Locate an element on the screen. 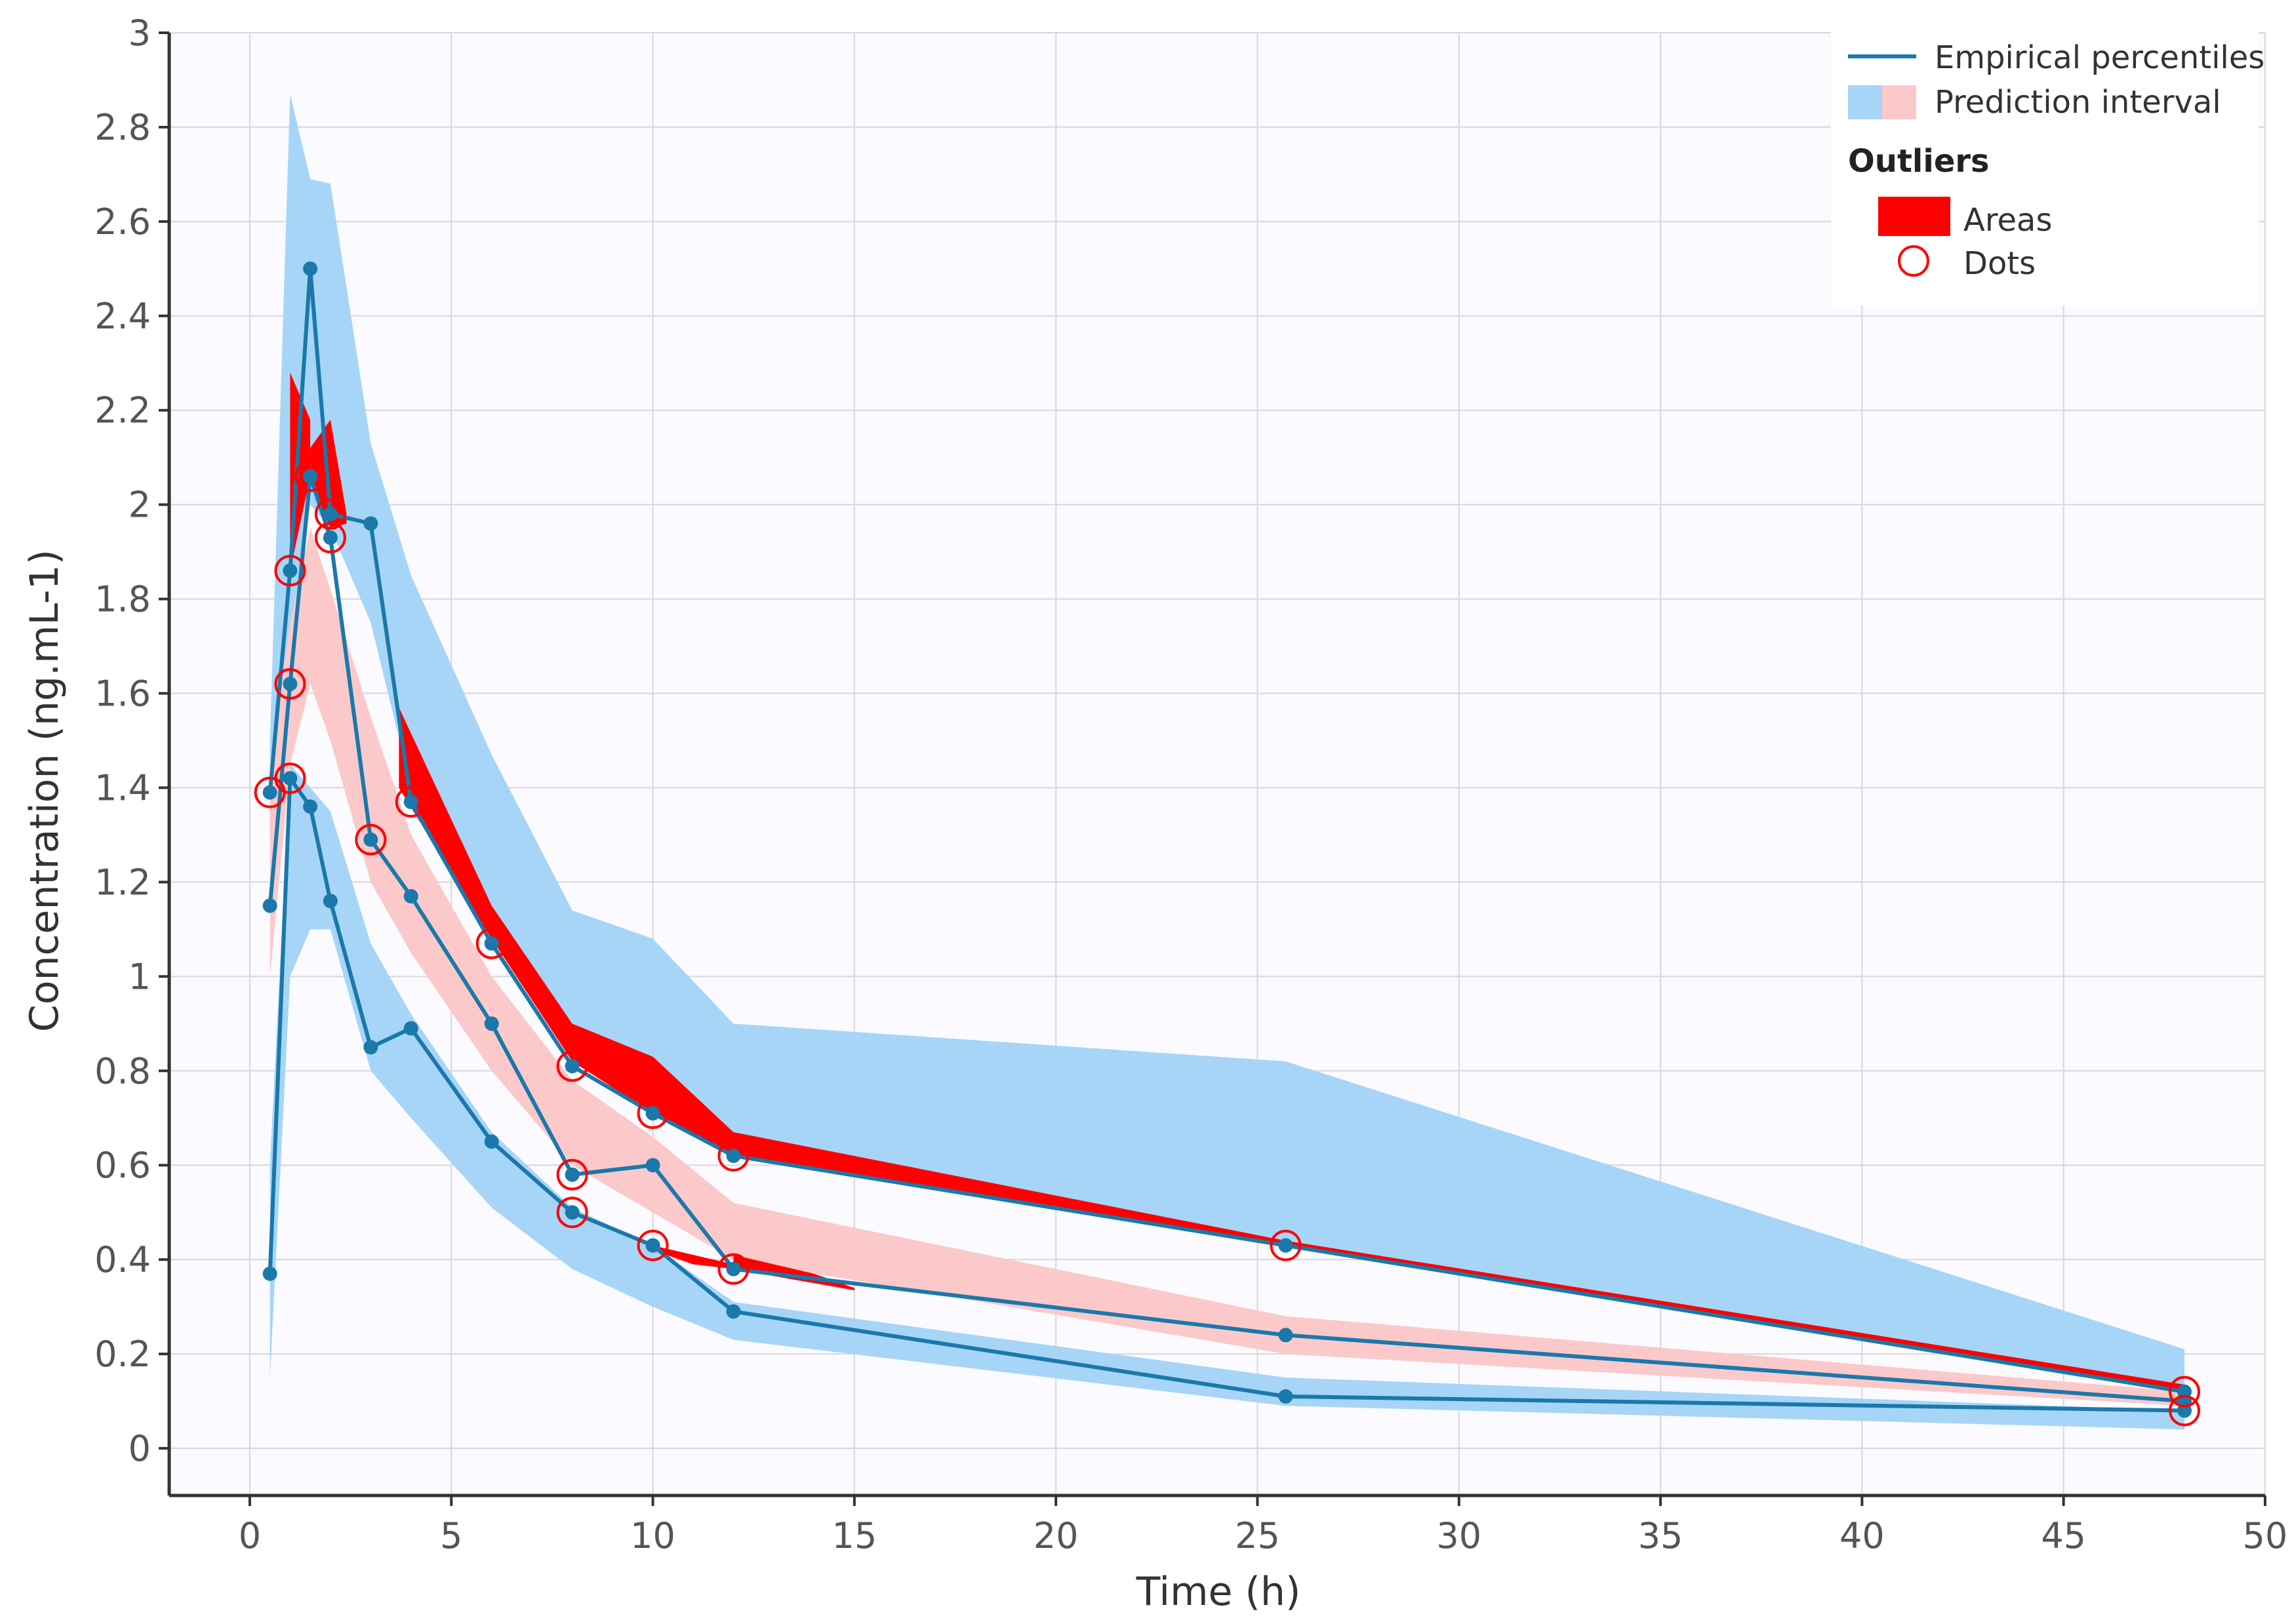 The height and width of the screenshot is (1624, 2290). y-tick-label: 2.8 is located at coordinates (122, 128).